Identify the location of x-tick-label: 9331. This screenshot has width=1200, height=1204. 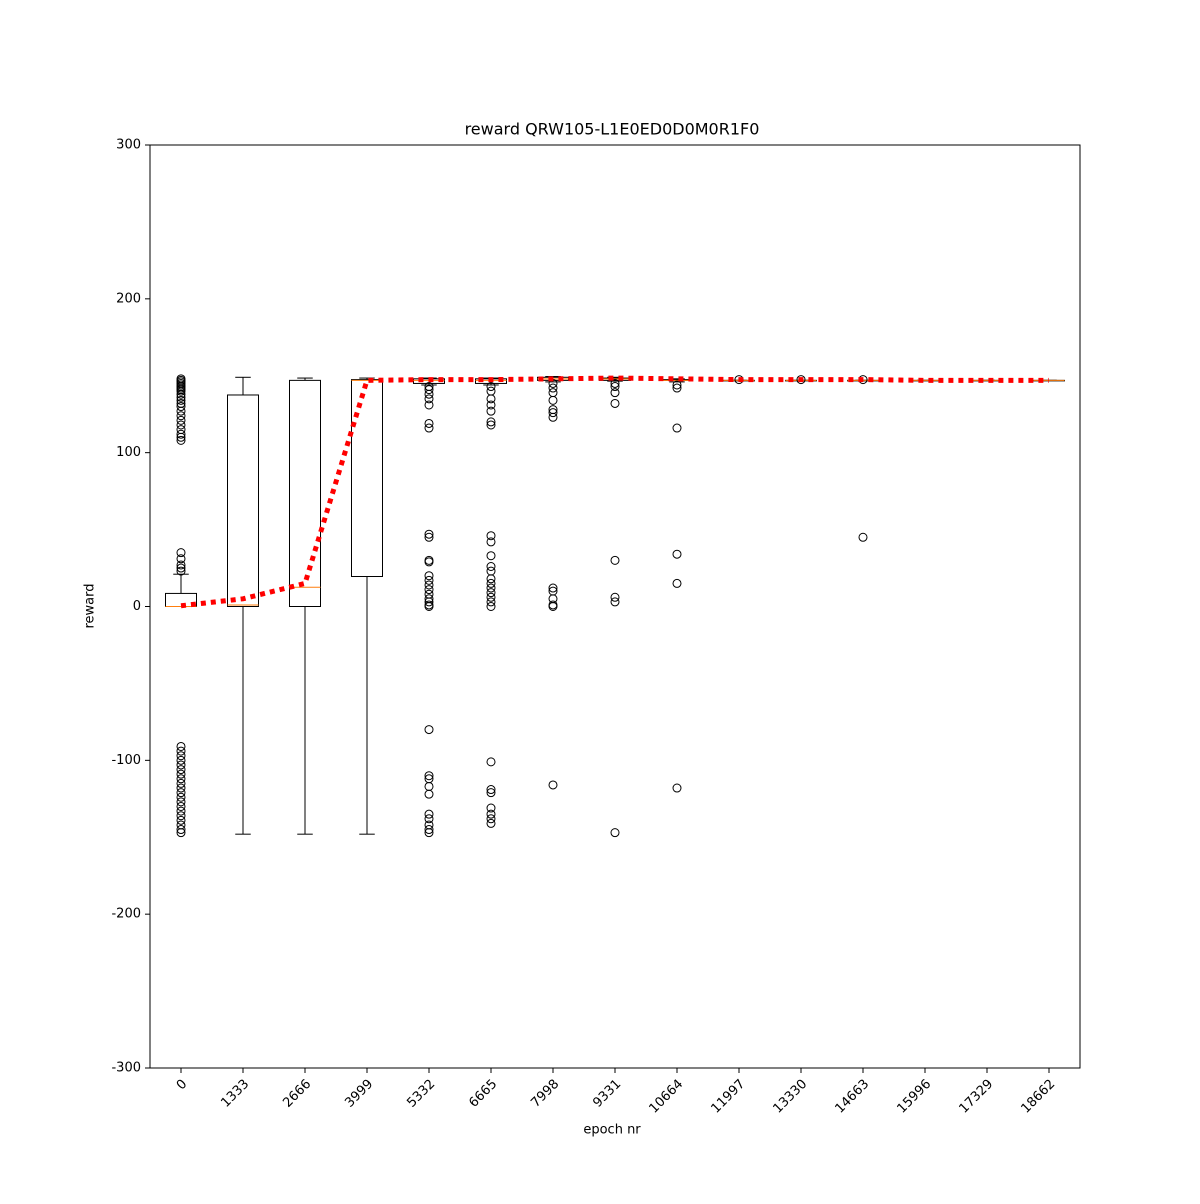
(607, 1094).